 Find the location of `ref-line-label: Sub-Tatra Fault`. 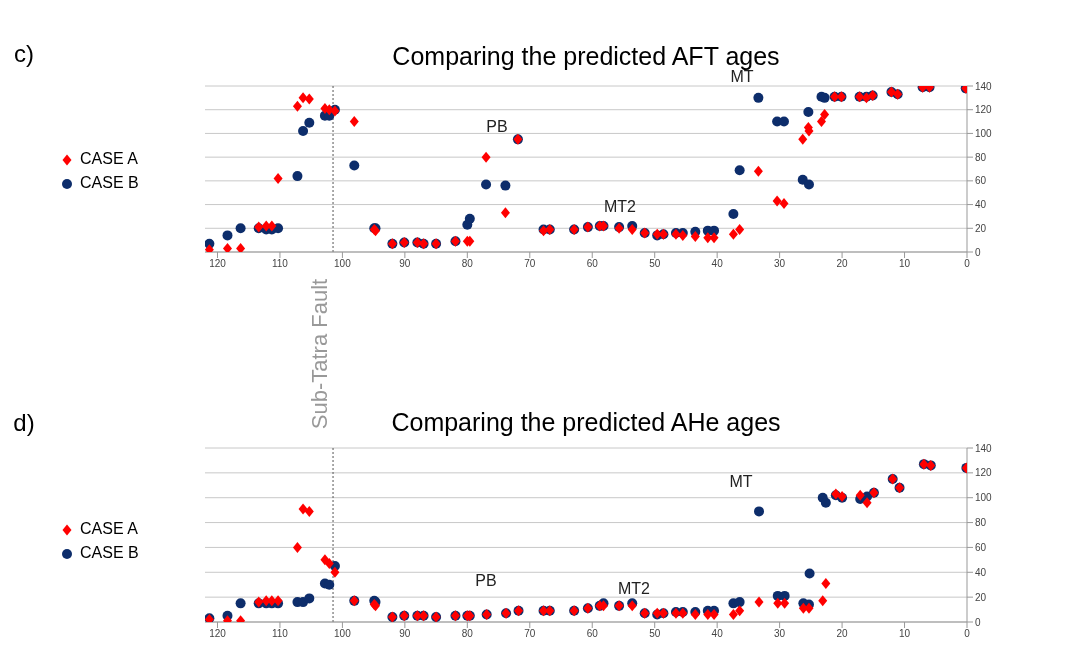

ref-line-label: Sub-Tatra Fault is located at coordinates (320, 354).